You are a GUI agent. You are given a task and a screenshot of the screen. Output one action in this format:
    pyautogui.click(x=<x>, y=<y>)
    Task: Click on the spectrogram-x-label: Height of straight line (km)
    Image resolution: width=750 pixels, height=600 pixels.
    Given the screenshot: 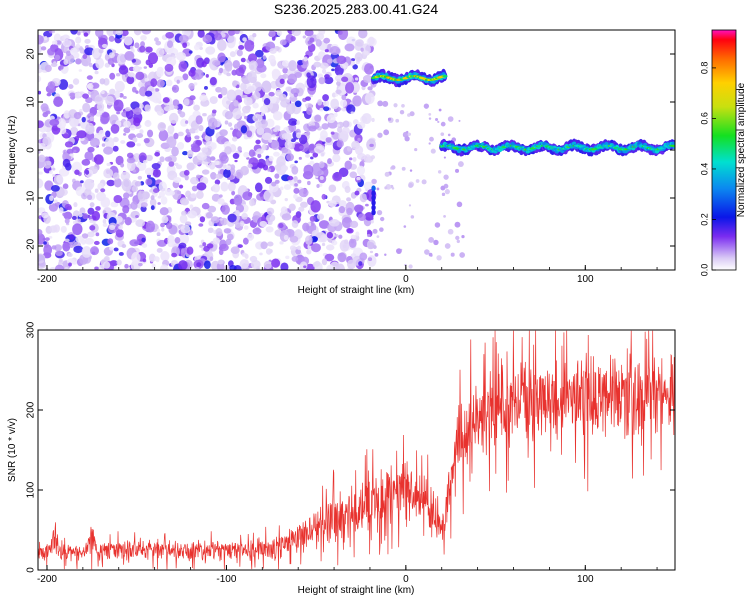 What is the action you would take?
    pyautogui.click(x=356, y=290)
    